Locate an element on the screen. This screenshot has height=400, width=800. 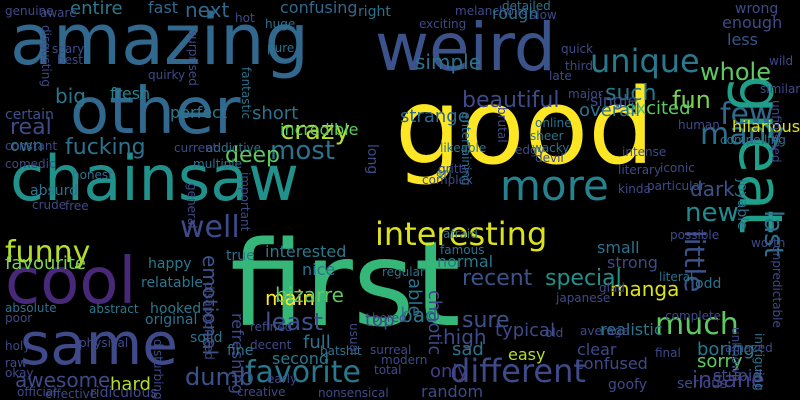
cloud-word-cool: cool is located at coordinates (71, 282).